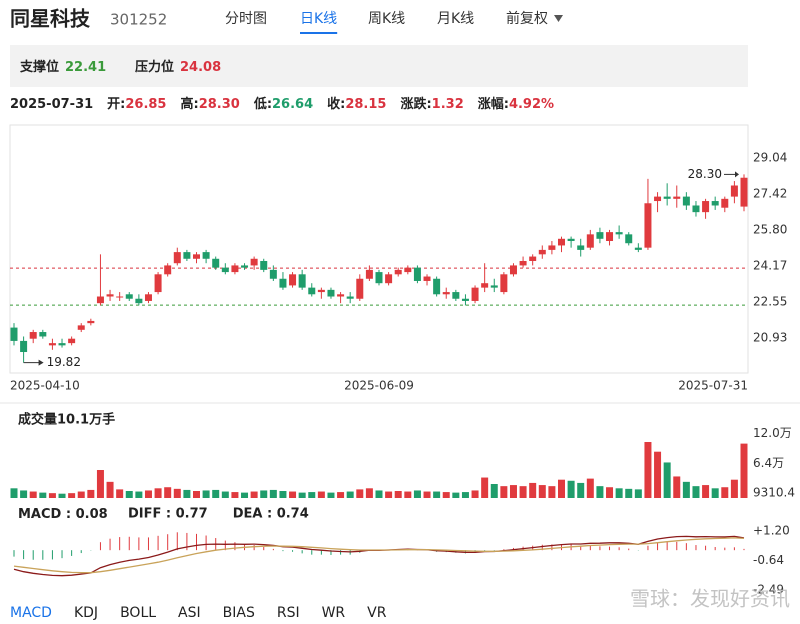 This screenshot has width=800, height=624. What do you see at coordinates (379, 386) in the screenshot?
I see `x-tick-label: 2025-06-09` at bounding box center [379, 386].